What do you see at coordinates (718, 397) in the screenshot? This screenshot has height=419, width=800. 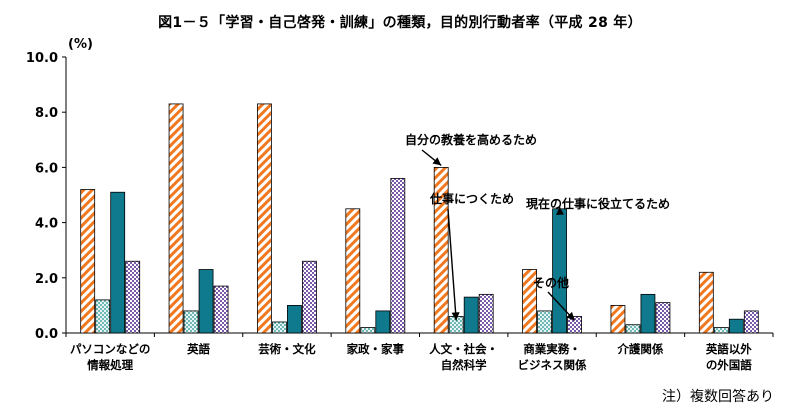 I see `footnote: 注）複数回答あり` at bounding box center [718, 397].